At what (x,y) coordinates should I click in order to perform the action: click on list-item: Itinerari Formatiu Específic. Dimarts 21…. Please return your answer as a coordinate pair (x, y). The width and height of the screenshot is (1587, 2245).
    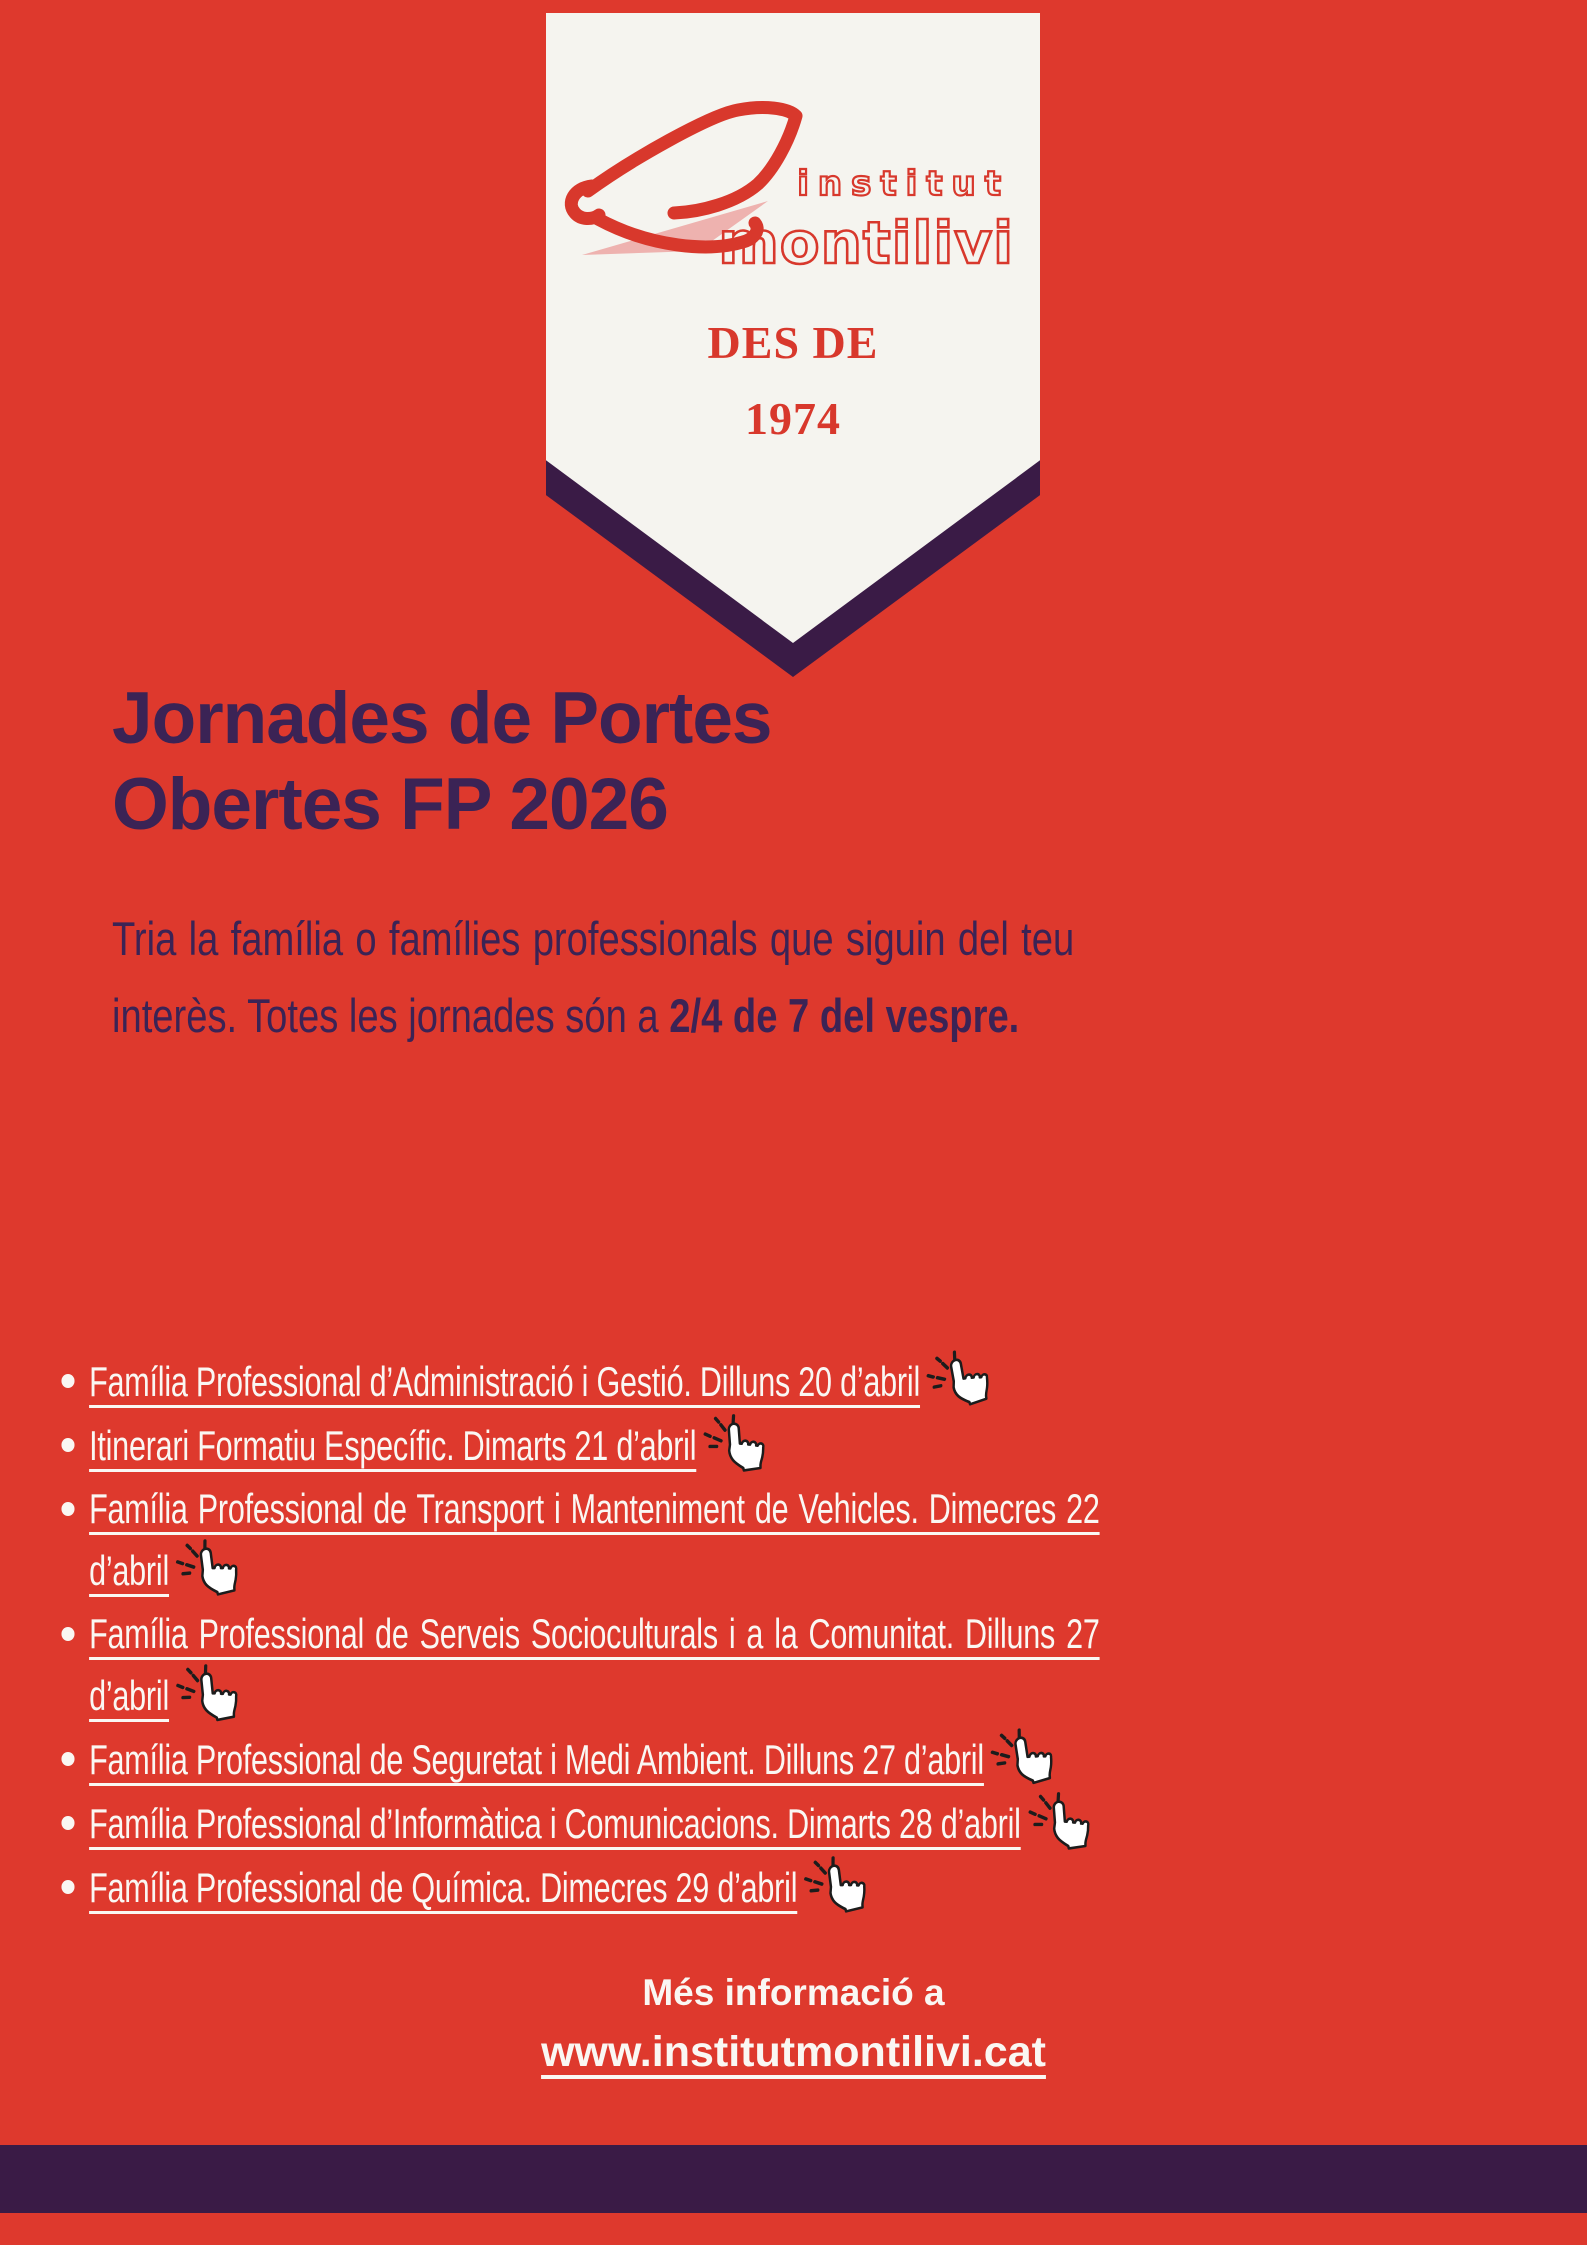
    Looking at the image, I should click on (580, 1446).